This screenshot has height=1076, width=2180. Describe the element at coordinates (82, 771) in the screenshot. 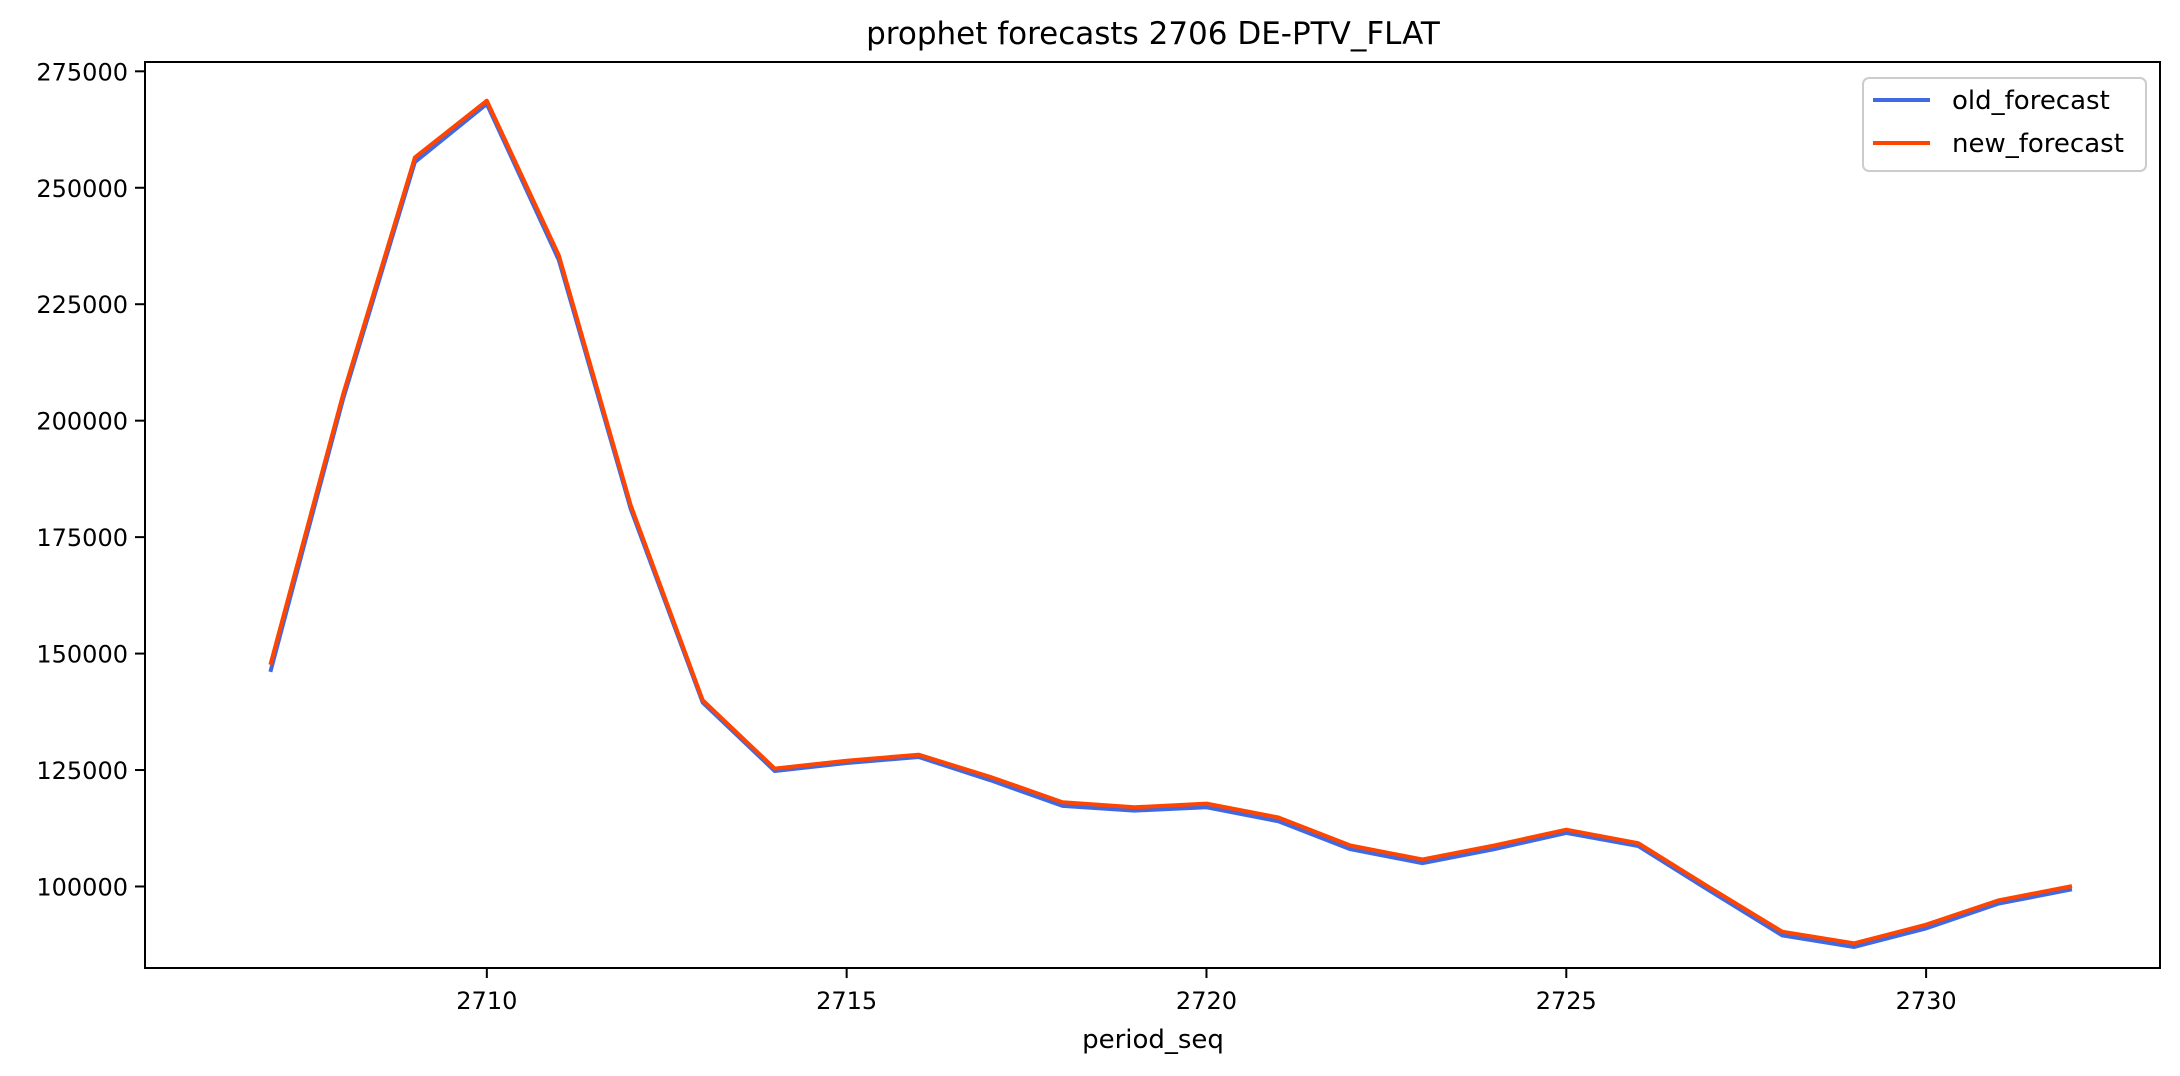

I see `y-tick-label: 125000` at that location.